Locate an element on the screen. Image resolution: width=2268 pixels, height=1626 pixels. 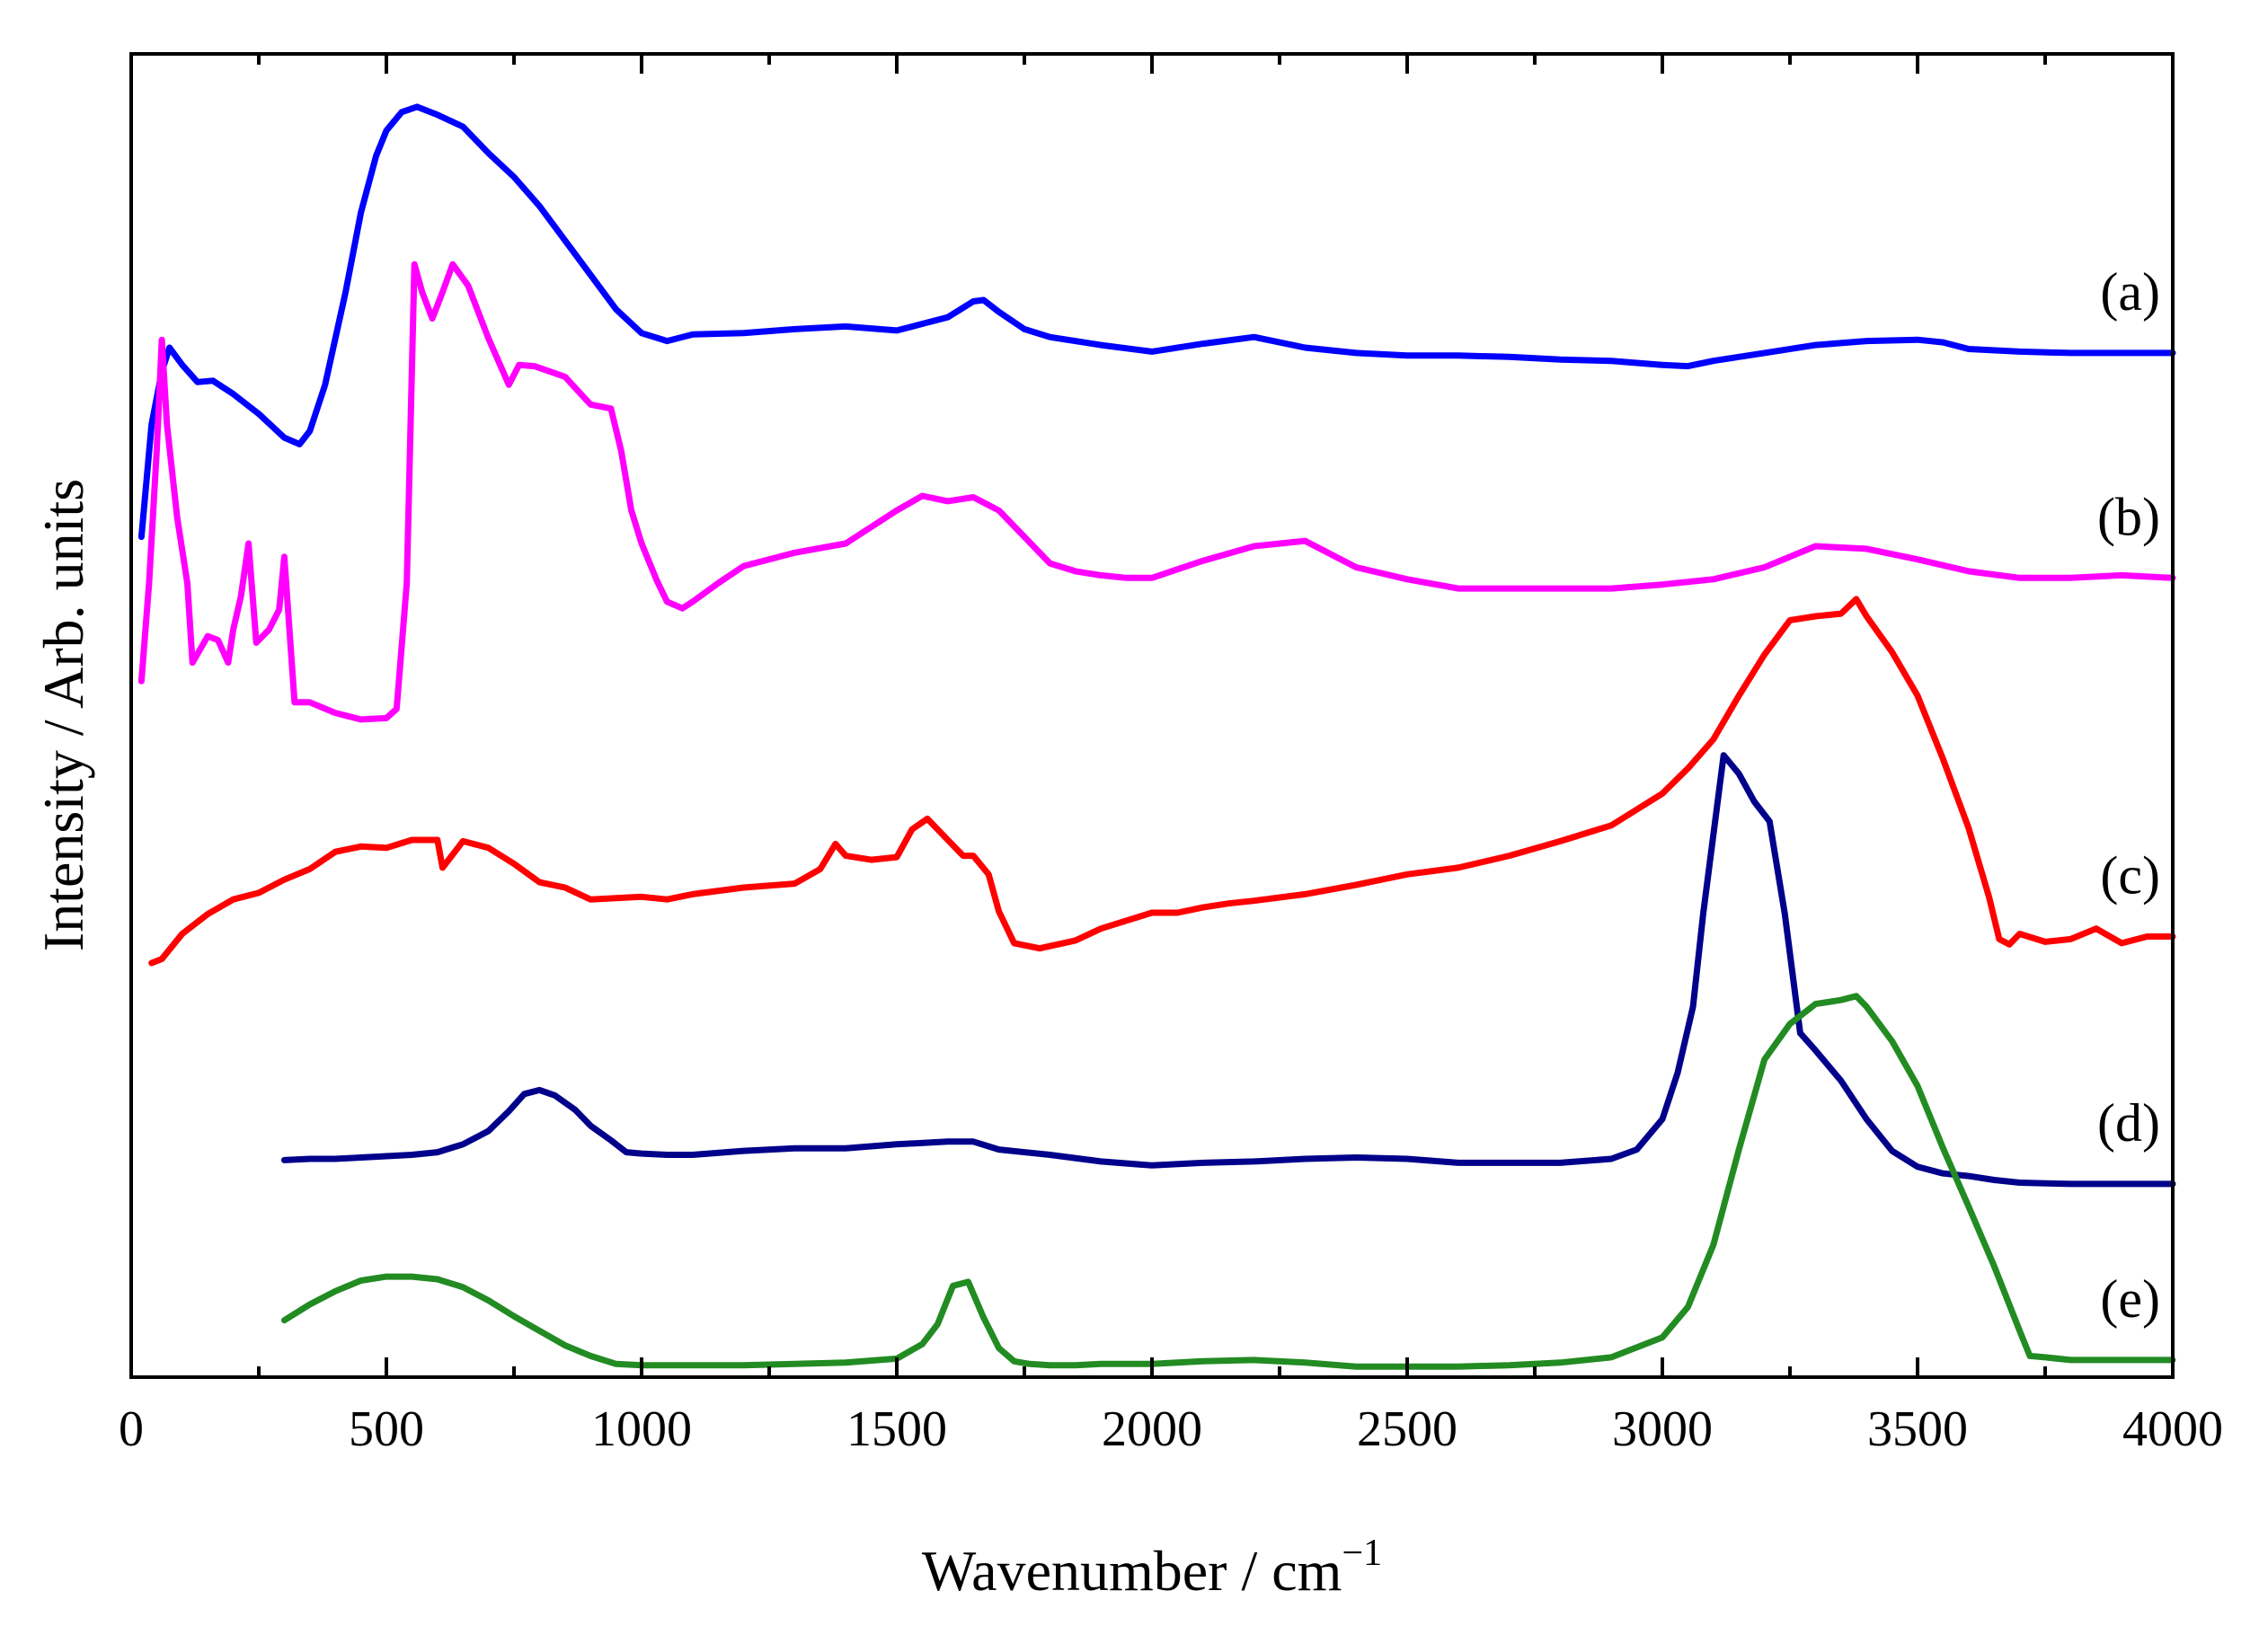
x-axis-tick-labels: 0 500 1000 1500 2000 2500 3000 3500 4000 is located at coordinates (1171, 1429).